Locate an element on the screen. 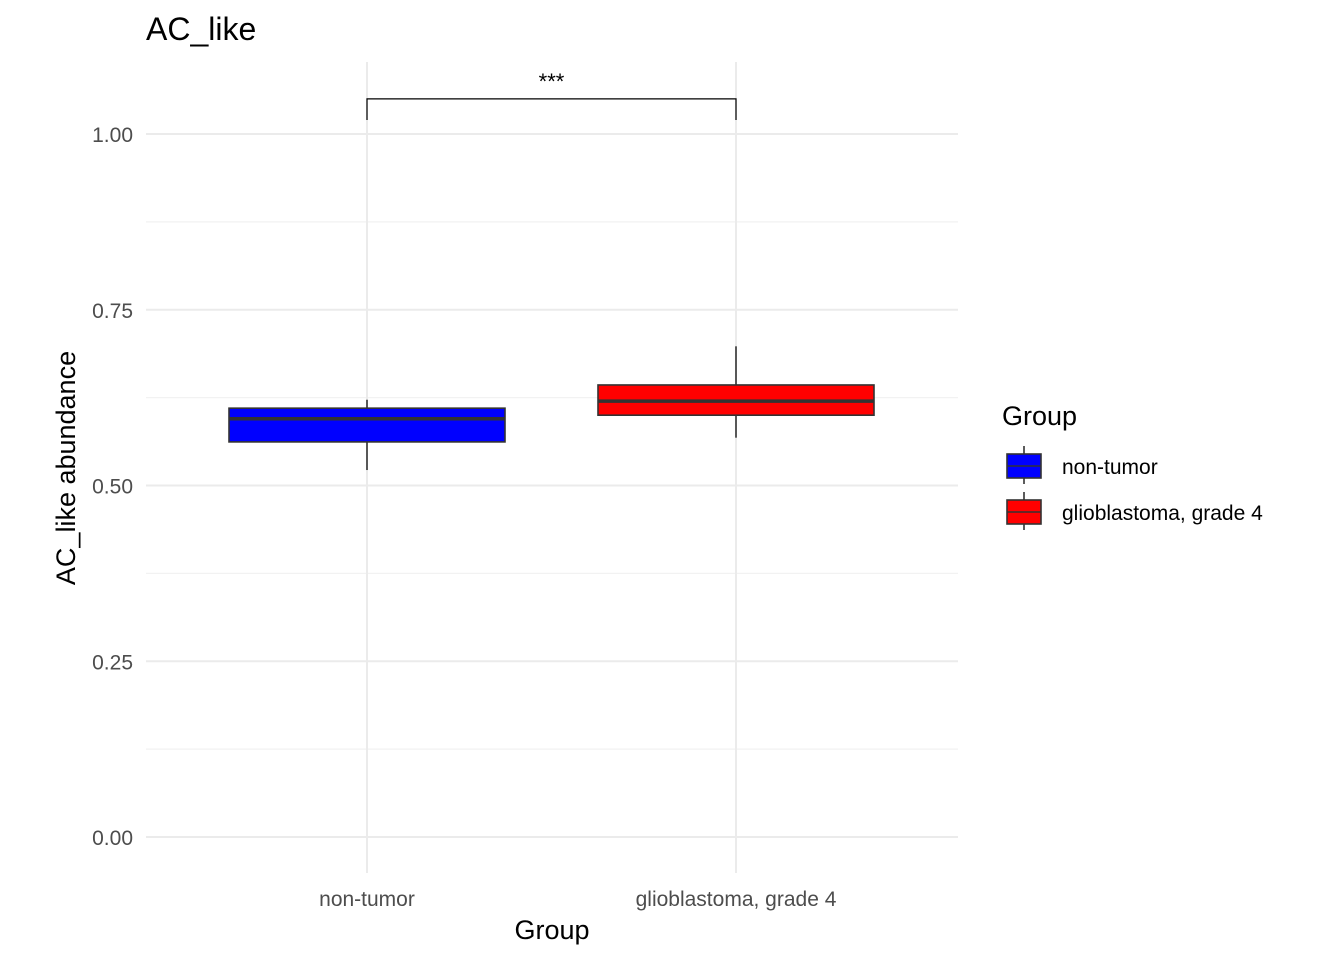  y-tick-label: 0.50 is located at coordinates (112, 487).